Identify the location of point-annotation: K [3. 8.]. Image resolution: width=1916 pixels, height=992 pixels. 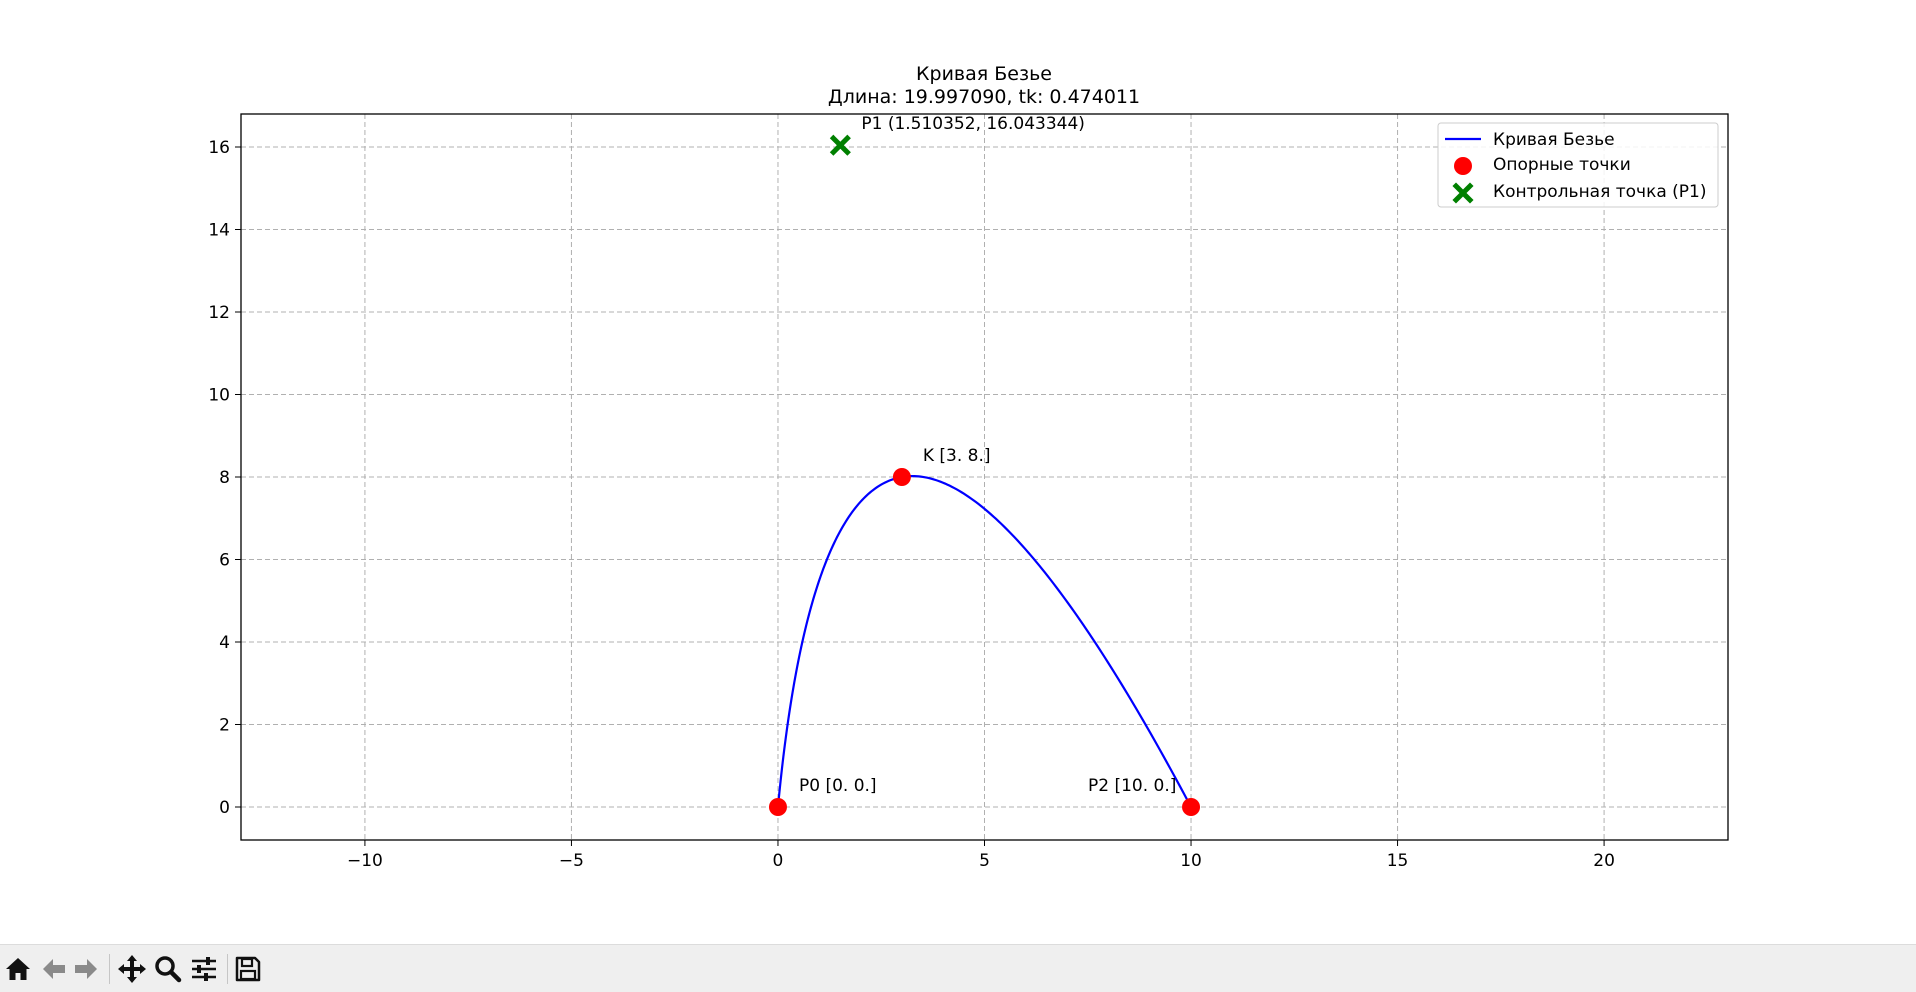
(957, 456).